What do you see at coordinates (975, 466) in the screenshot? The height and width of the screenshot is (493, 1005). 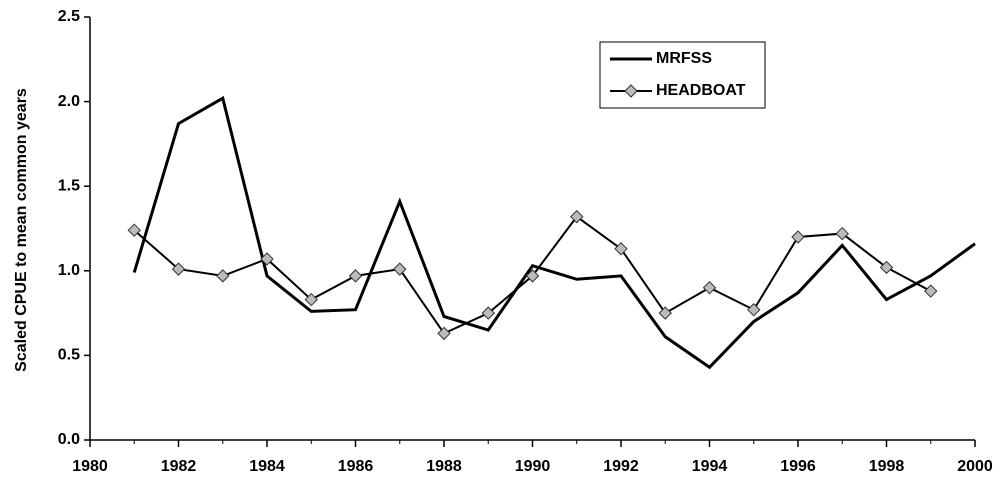 I see `x-tick-label: 2000` at bounding box center [975, 466].